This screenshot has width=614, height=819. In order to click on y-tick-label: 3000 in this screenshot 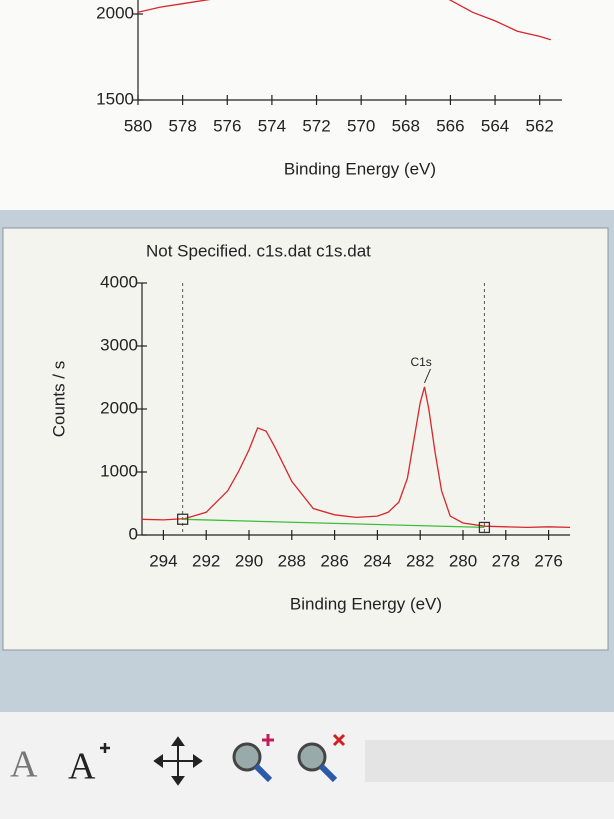, I will do `click(119, 344)`.